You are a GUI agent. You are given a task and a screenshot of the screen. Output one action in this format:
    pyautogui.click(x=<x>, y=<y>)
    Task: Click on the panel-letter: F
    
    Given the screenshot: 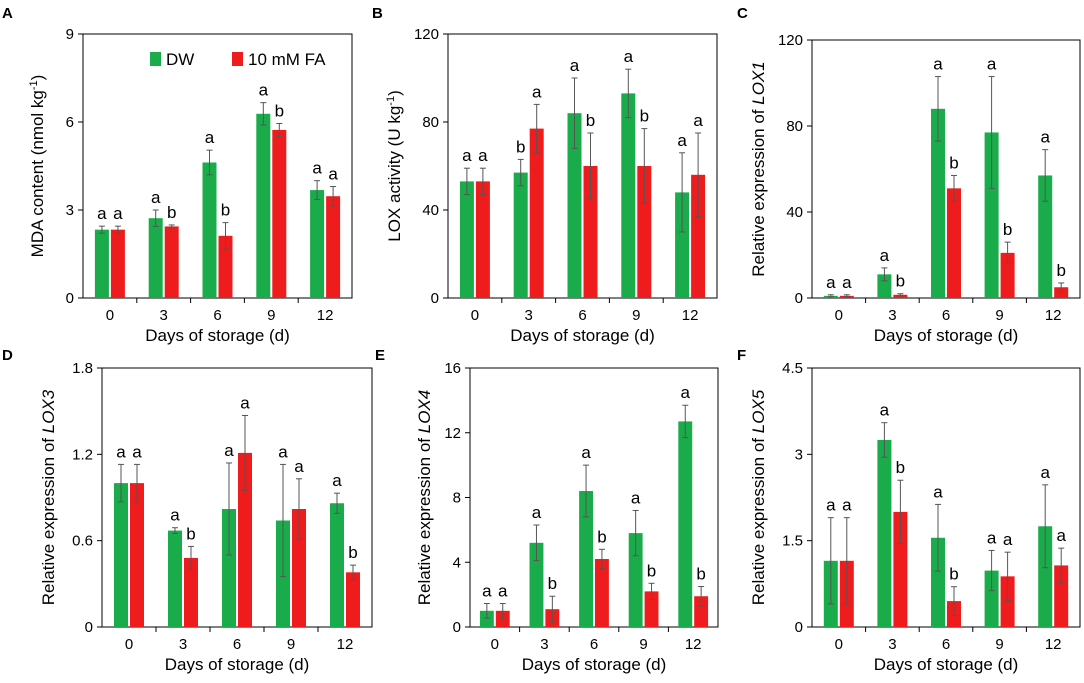 What is the action you would take?
    pyautogui.click(x=741, y=355)
    